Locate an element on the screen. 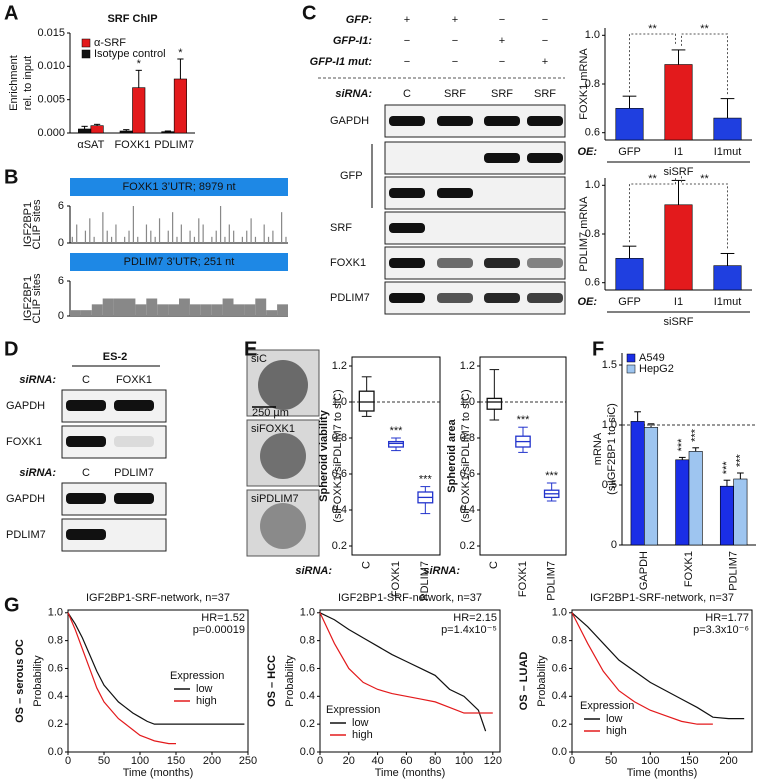  x-tick-label: 20 is located at coordinates (349, 761).